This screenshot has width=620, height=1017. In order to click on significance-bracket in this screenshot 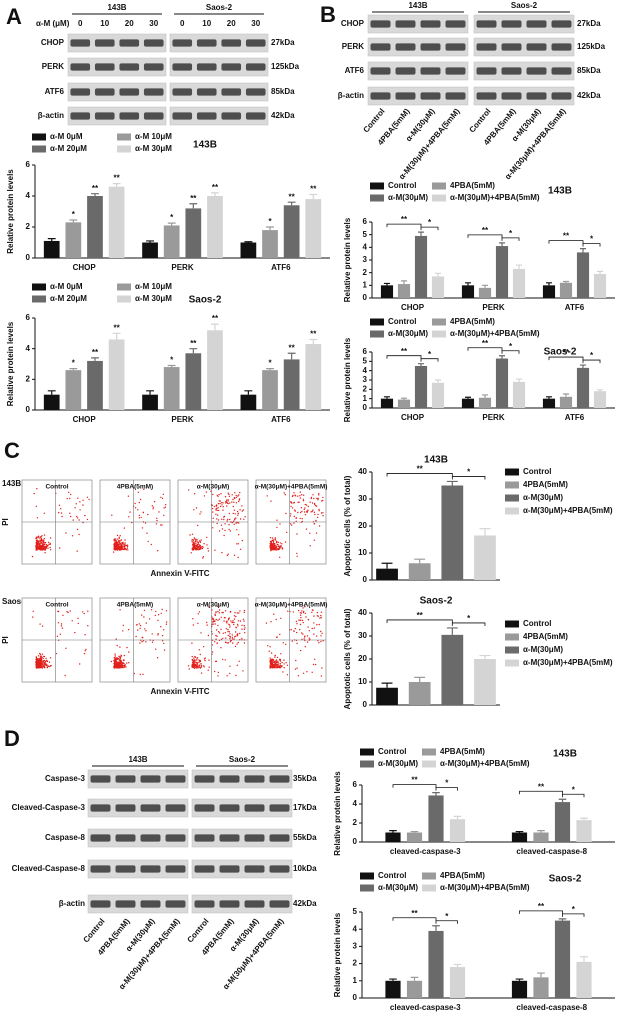, I will do `click(541, 792)`.